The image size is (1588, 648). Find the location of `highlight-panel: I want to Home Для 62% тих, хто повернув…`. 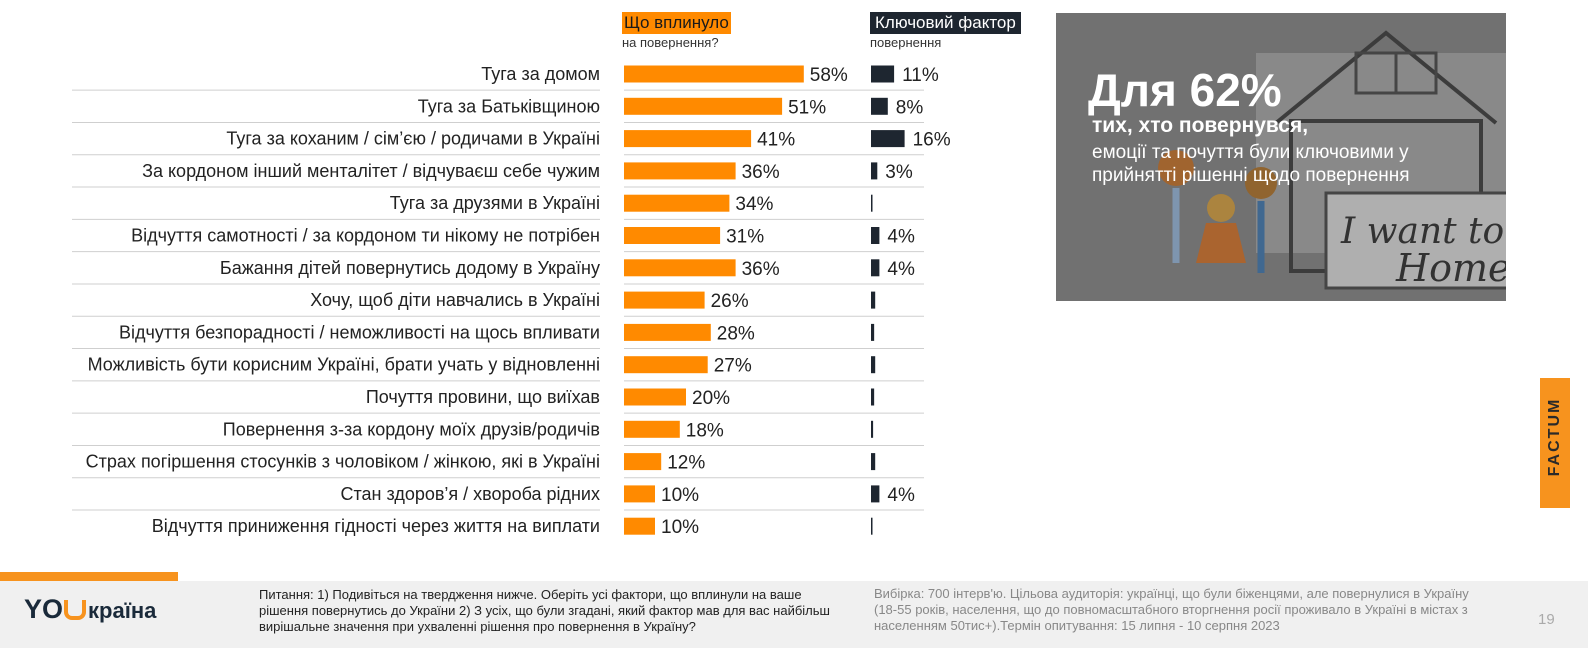

highlight-panel: I want to Home Для 62% тих, хто повернув… is located at coordinates (1281, 157).